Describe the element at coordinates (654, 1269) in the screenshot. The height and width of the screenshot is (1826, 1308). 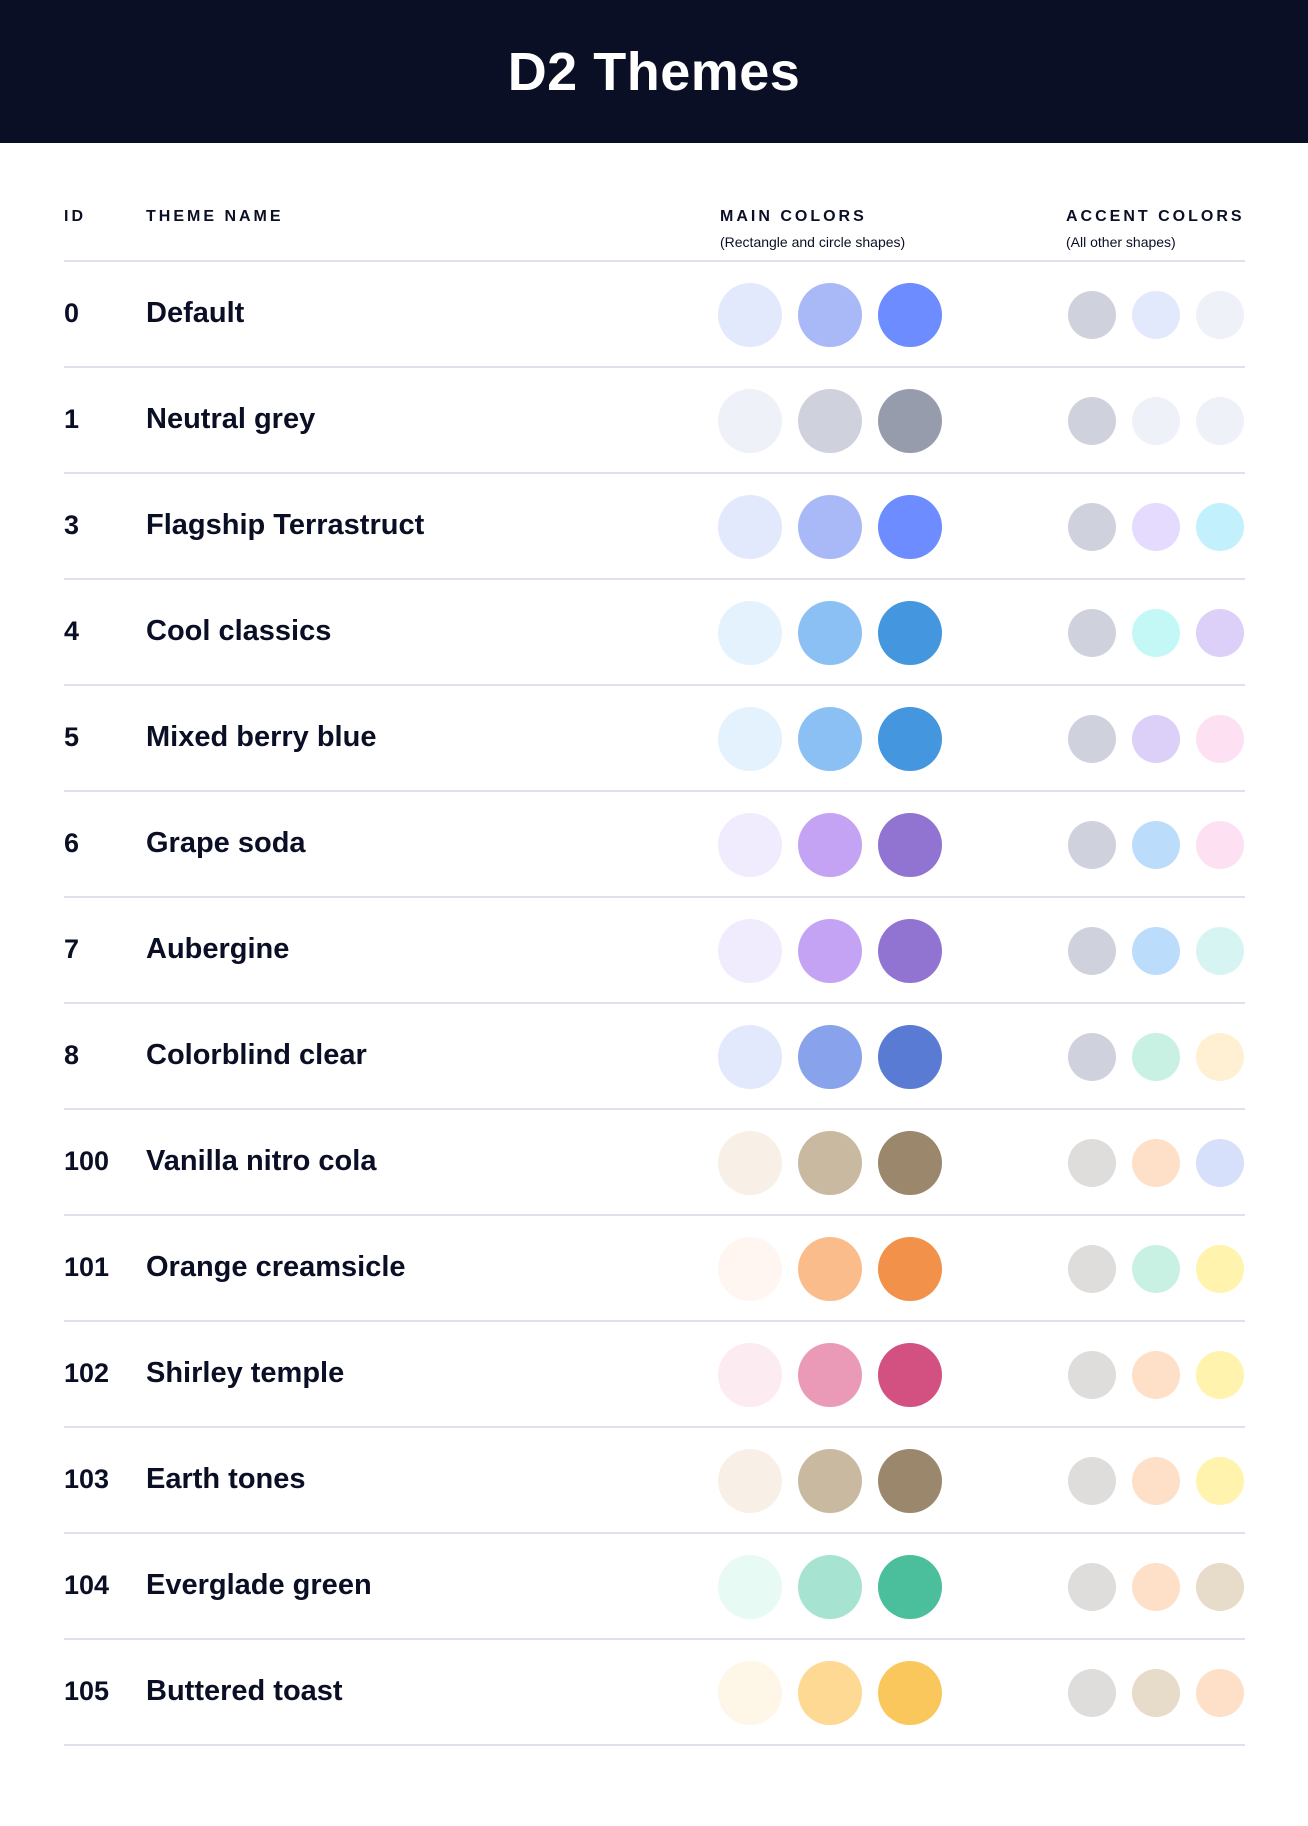
I see `table-row: 101 Orange creamsicle` at that location.